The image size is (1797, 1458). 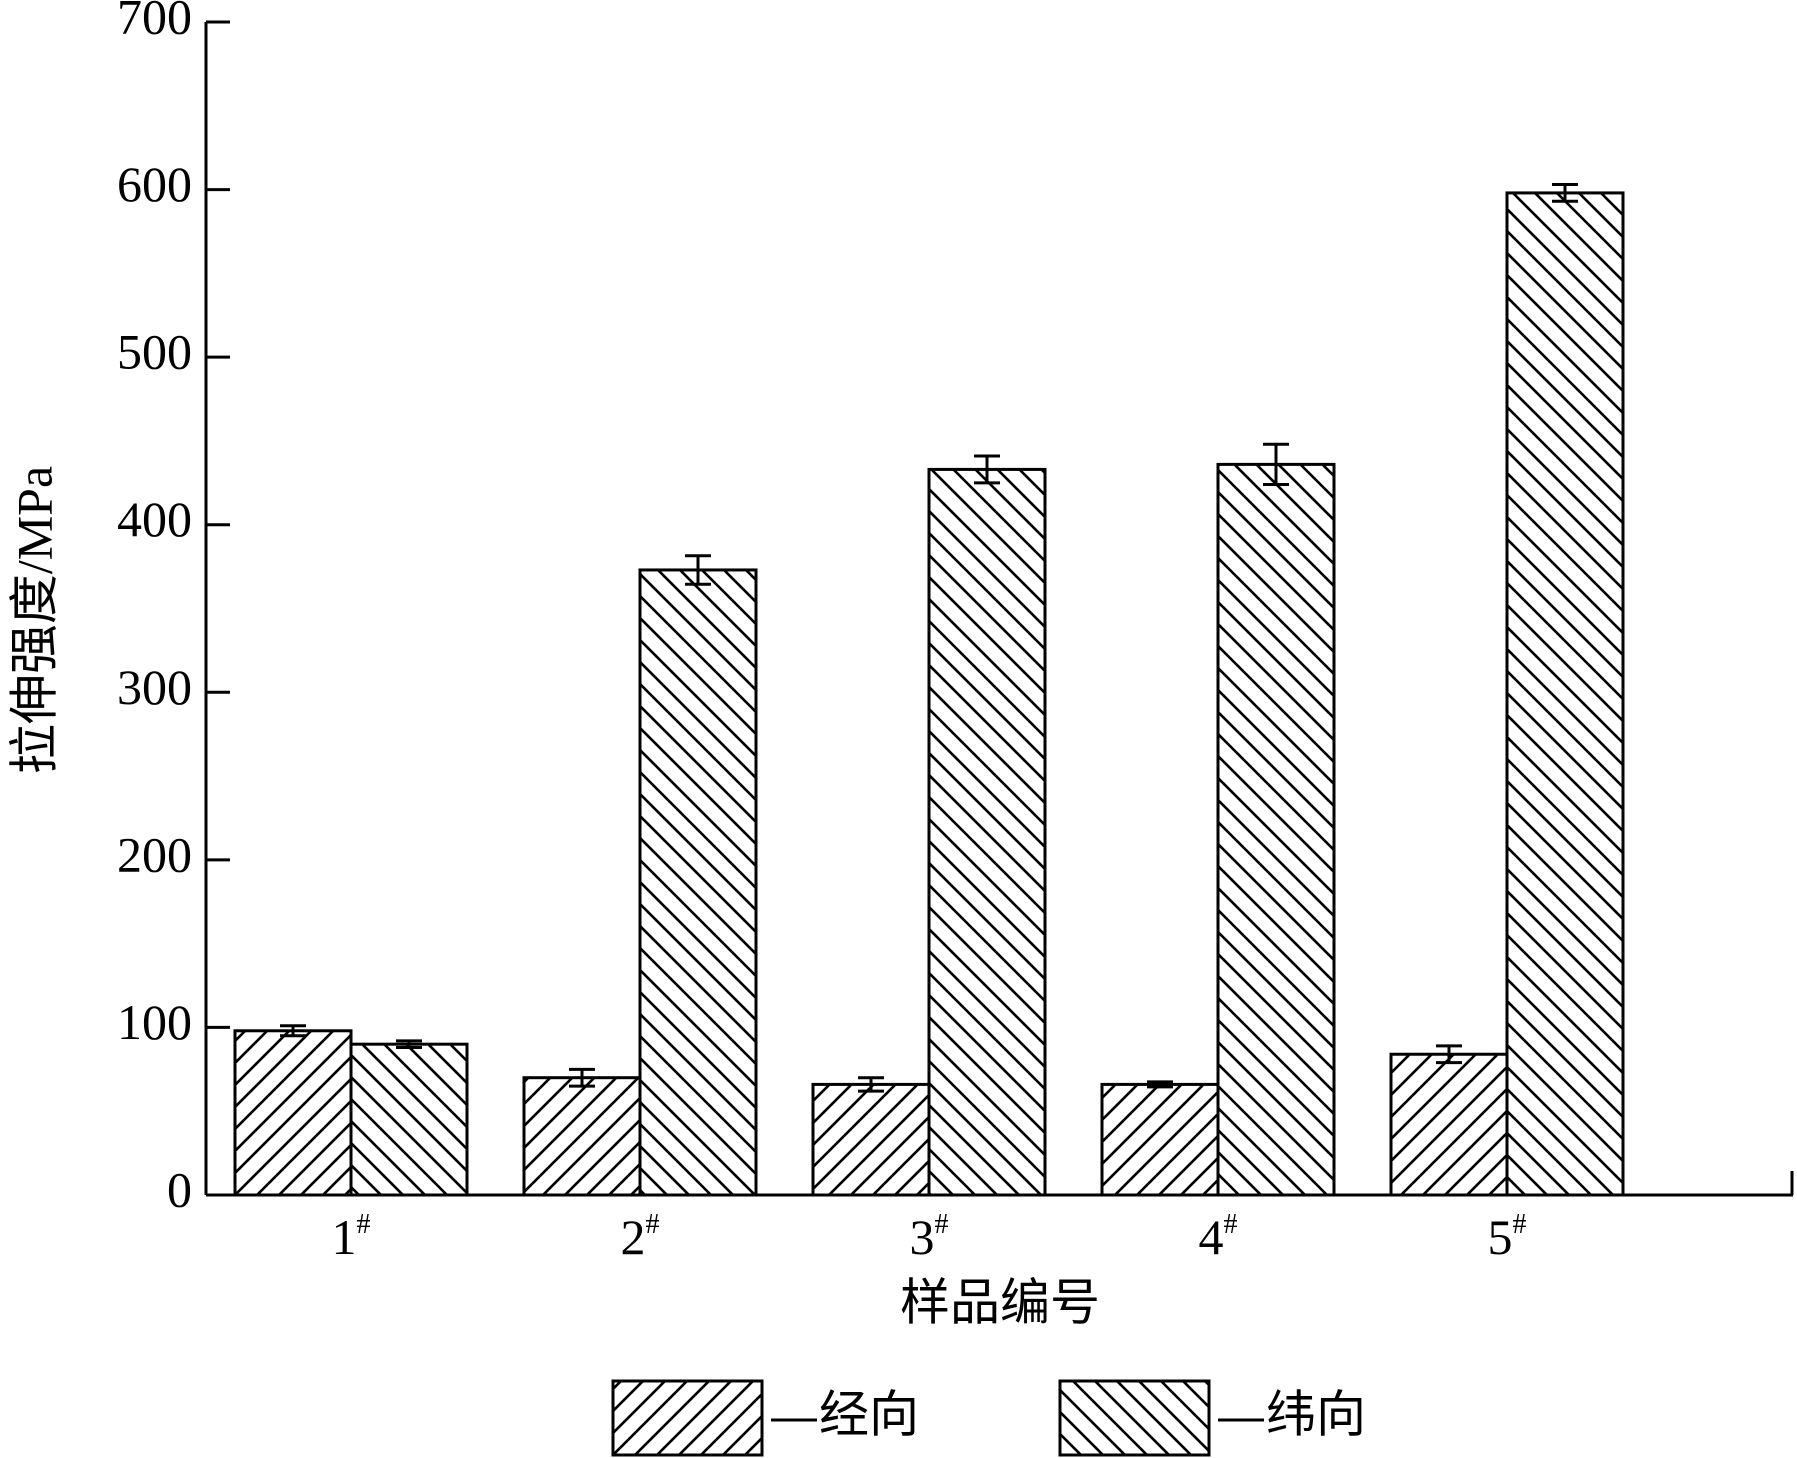 What do you see at coordinates (929, 1237) in the screenshot?
I see `x-tick-label: 3#` at bounding box center [929, 1237].